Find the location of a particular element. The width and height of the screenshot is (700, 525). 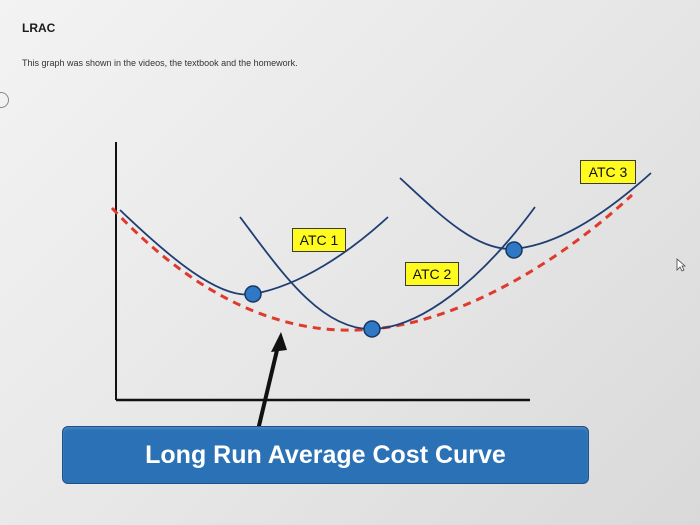

atc2-curve is located at coordinates (387, 268).